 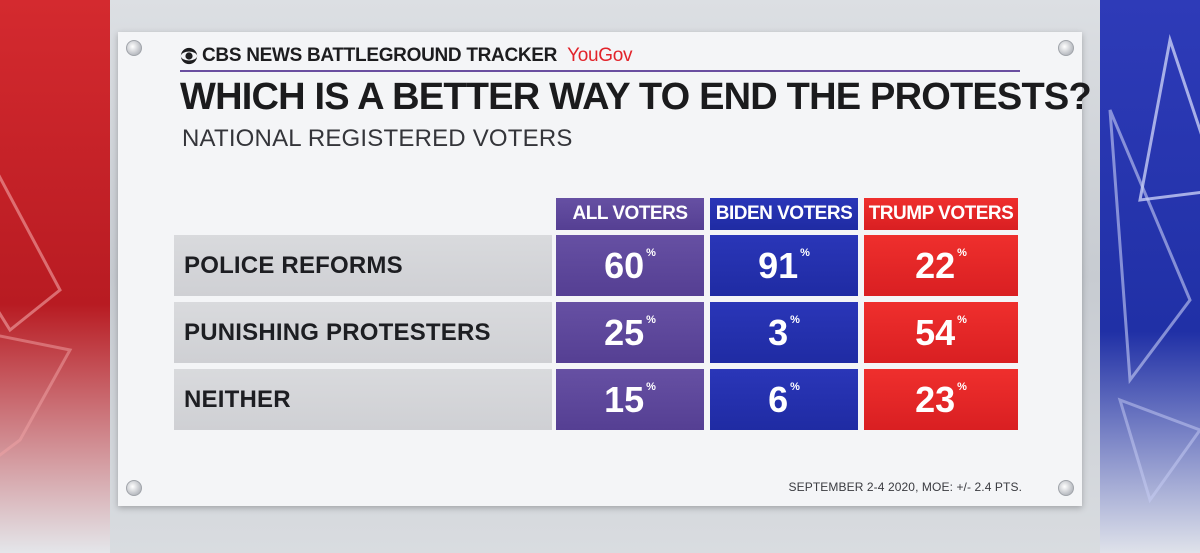 I want to click on cell-value: 3, so click(x=778, y=332).